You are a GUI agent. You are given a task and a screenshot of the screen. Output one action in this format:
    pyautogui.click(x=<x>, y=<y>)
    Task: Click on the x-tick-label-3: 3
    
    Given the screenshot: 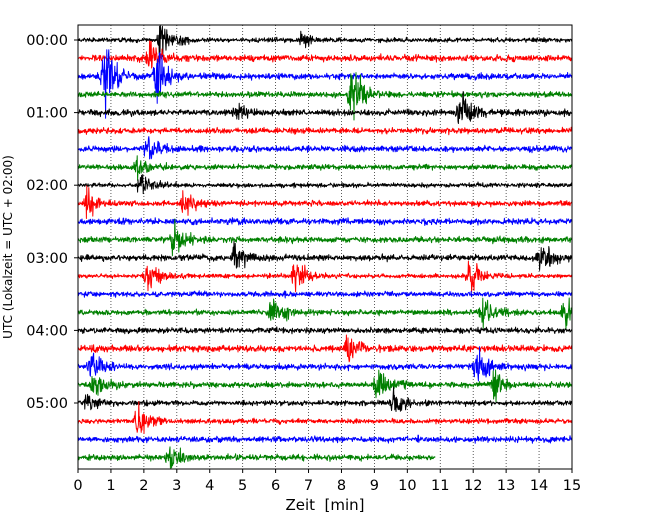 What is the action you would take?
    pyautogui.click(x=176, y=486)
    